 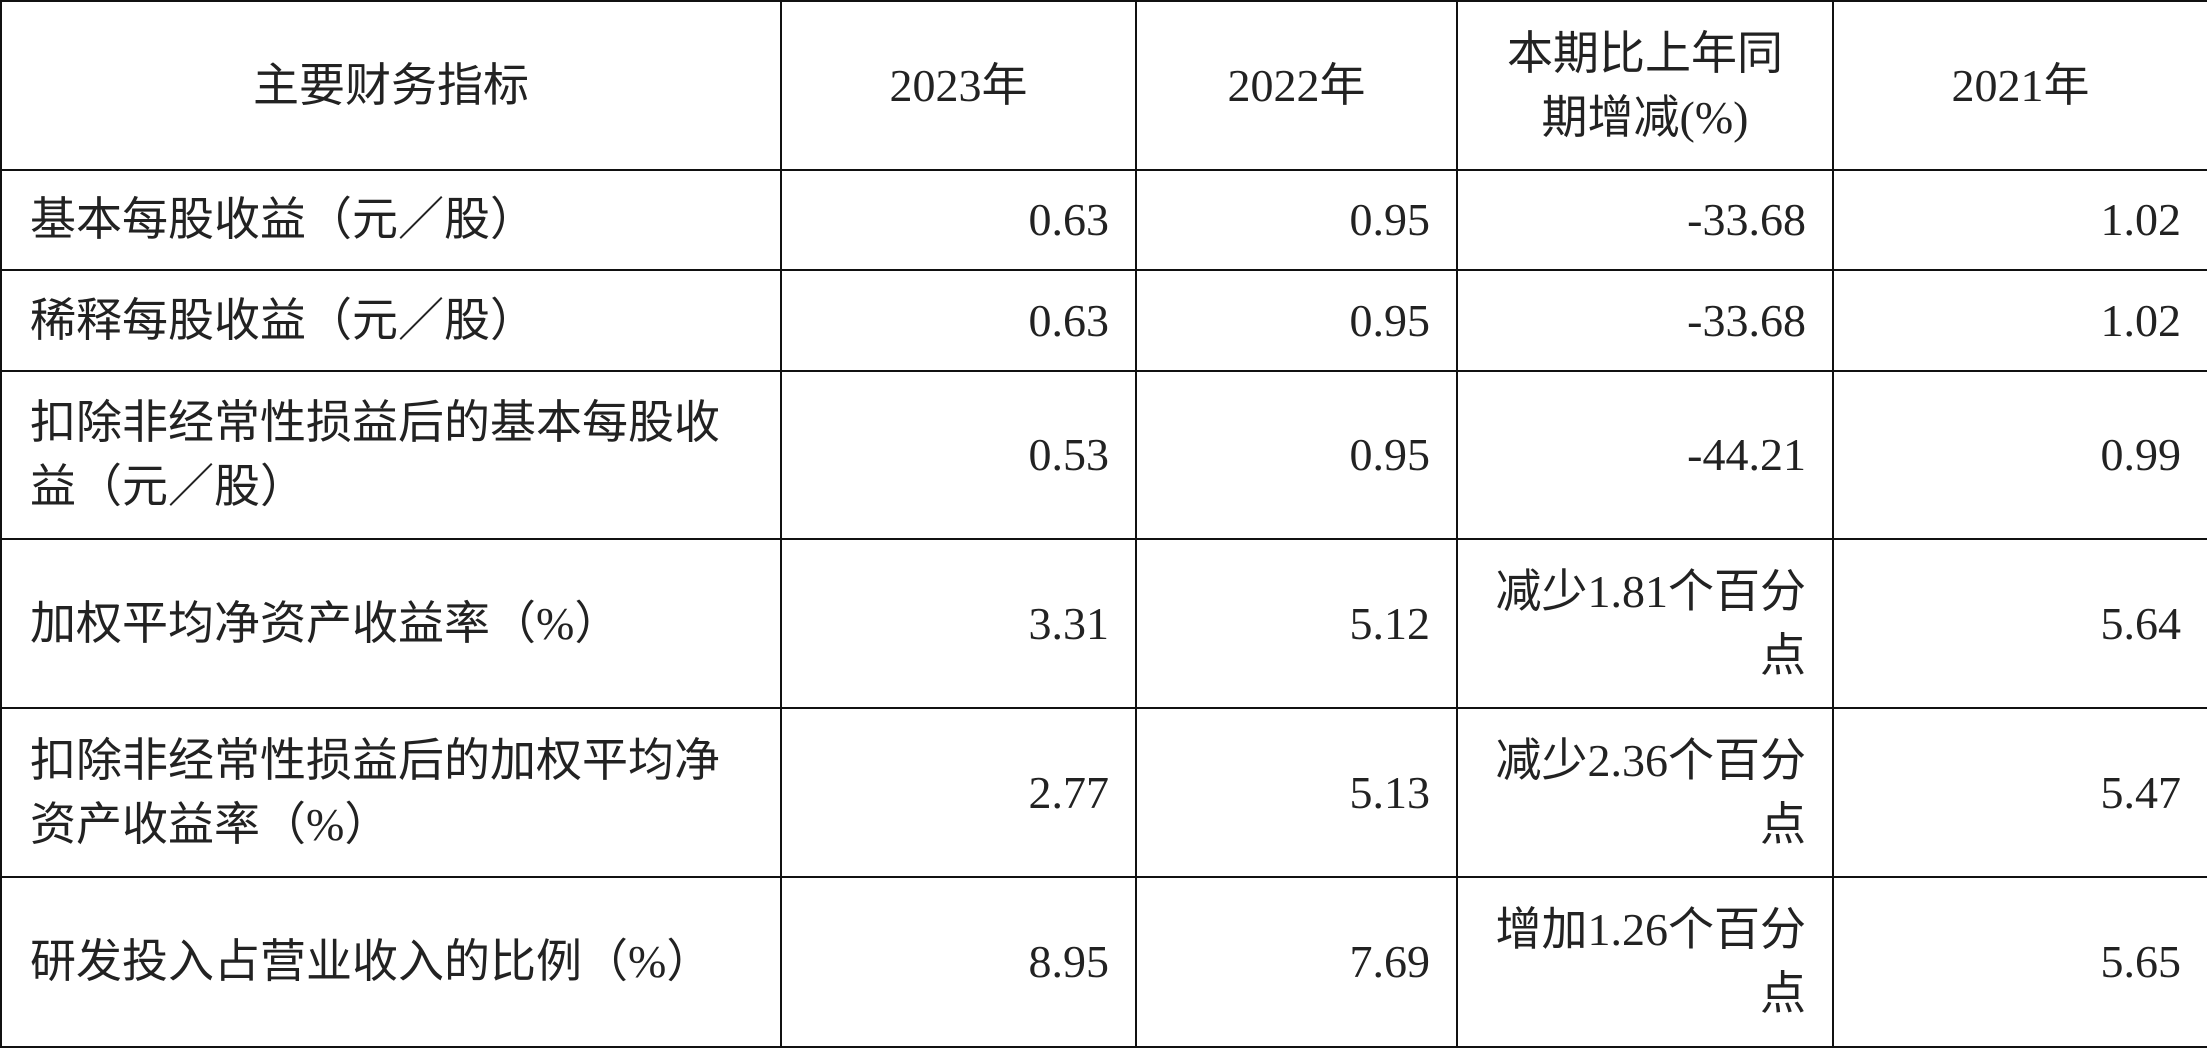 What do you see at coordinates (391, 220) in the screenshot?
I see `row-label: 基本每股收益（元／股）` at bounding box center [391, 220].